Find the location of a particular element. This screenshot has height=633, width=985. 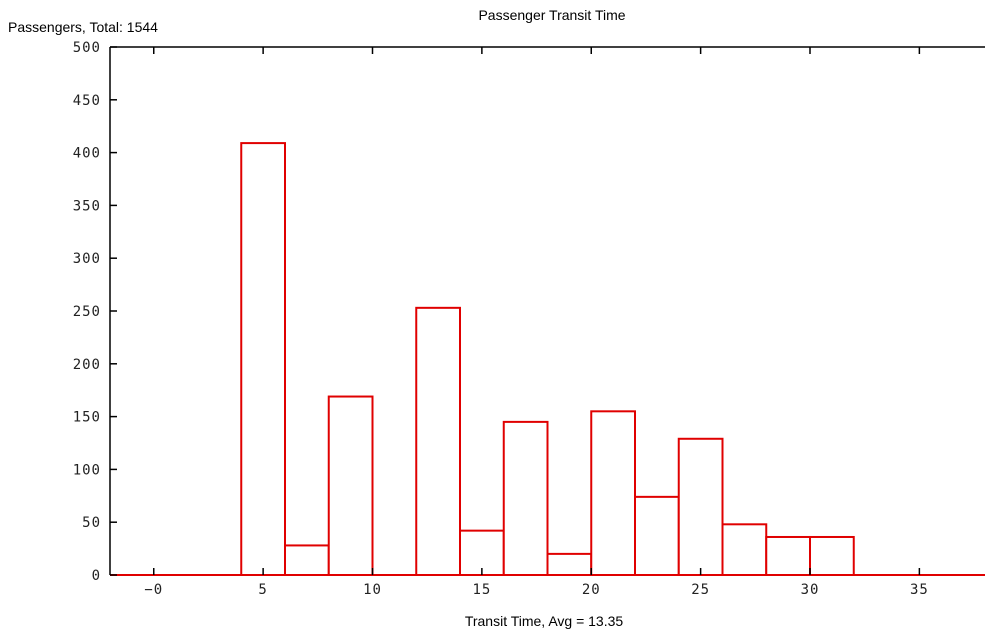

x-tick-label: 10 is located at coordinates (372, 590).